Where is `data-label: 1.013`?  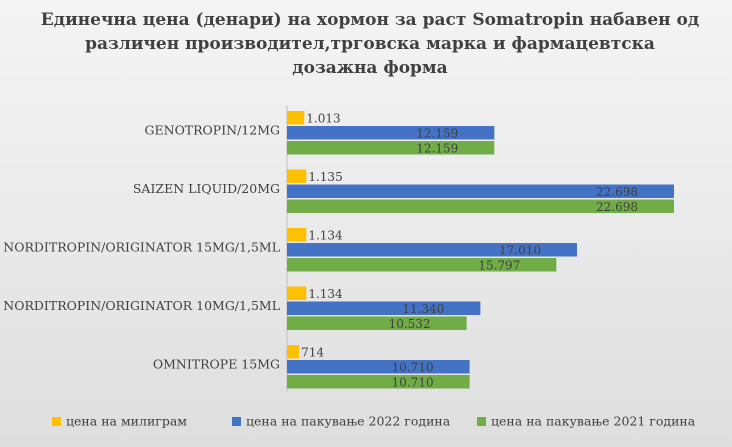 data-label: 1.013 is located at coordinates (323, 118).